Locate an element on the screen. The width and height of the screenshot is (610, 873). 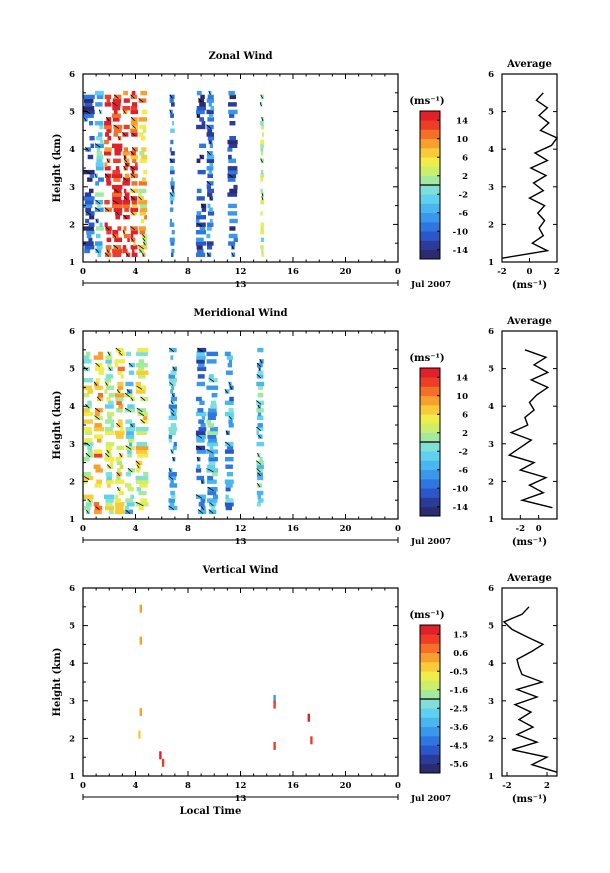
profile-x-tick-label: 0 is located at coordinates (530, 272).